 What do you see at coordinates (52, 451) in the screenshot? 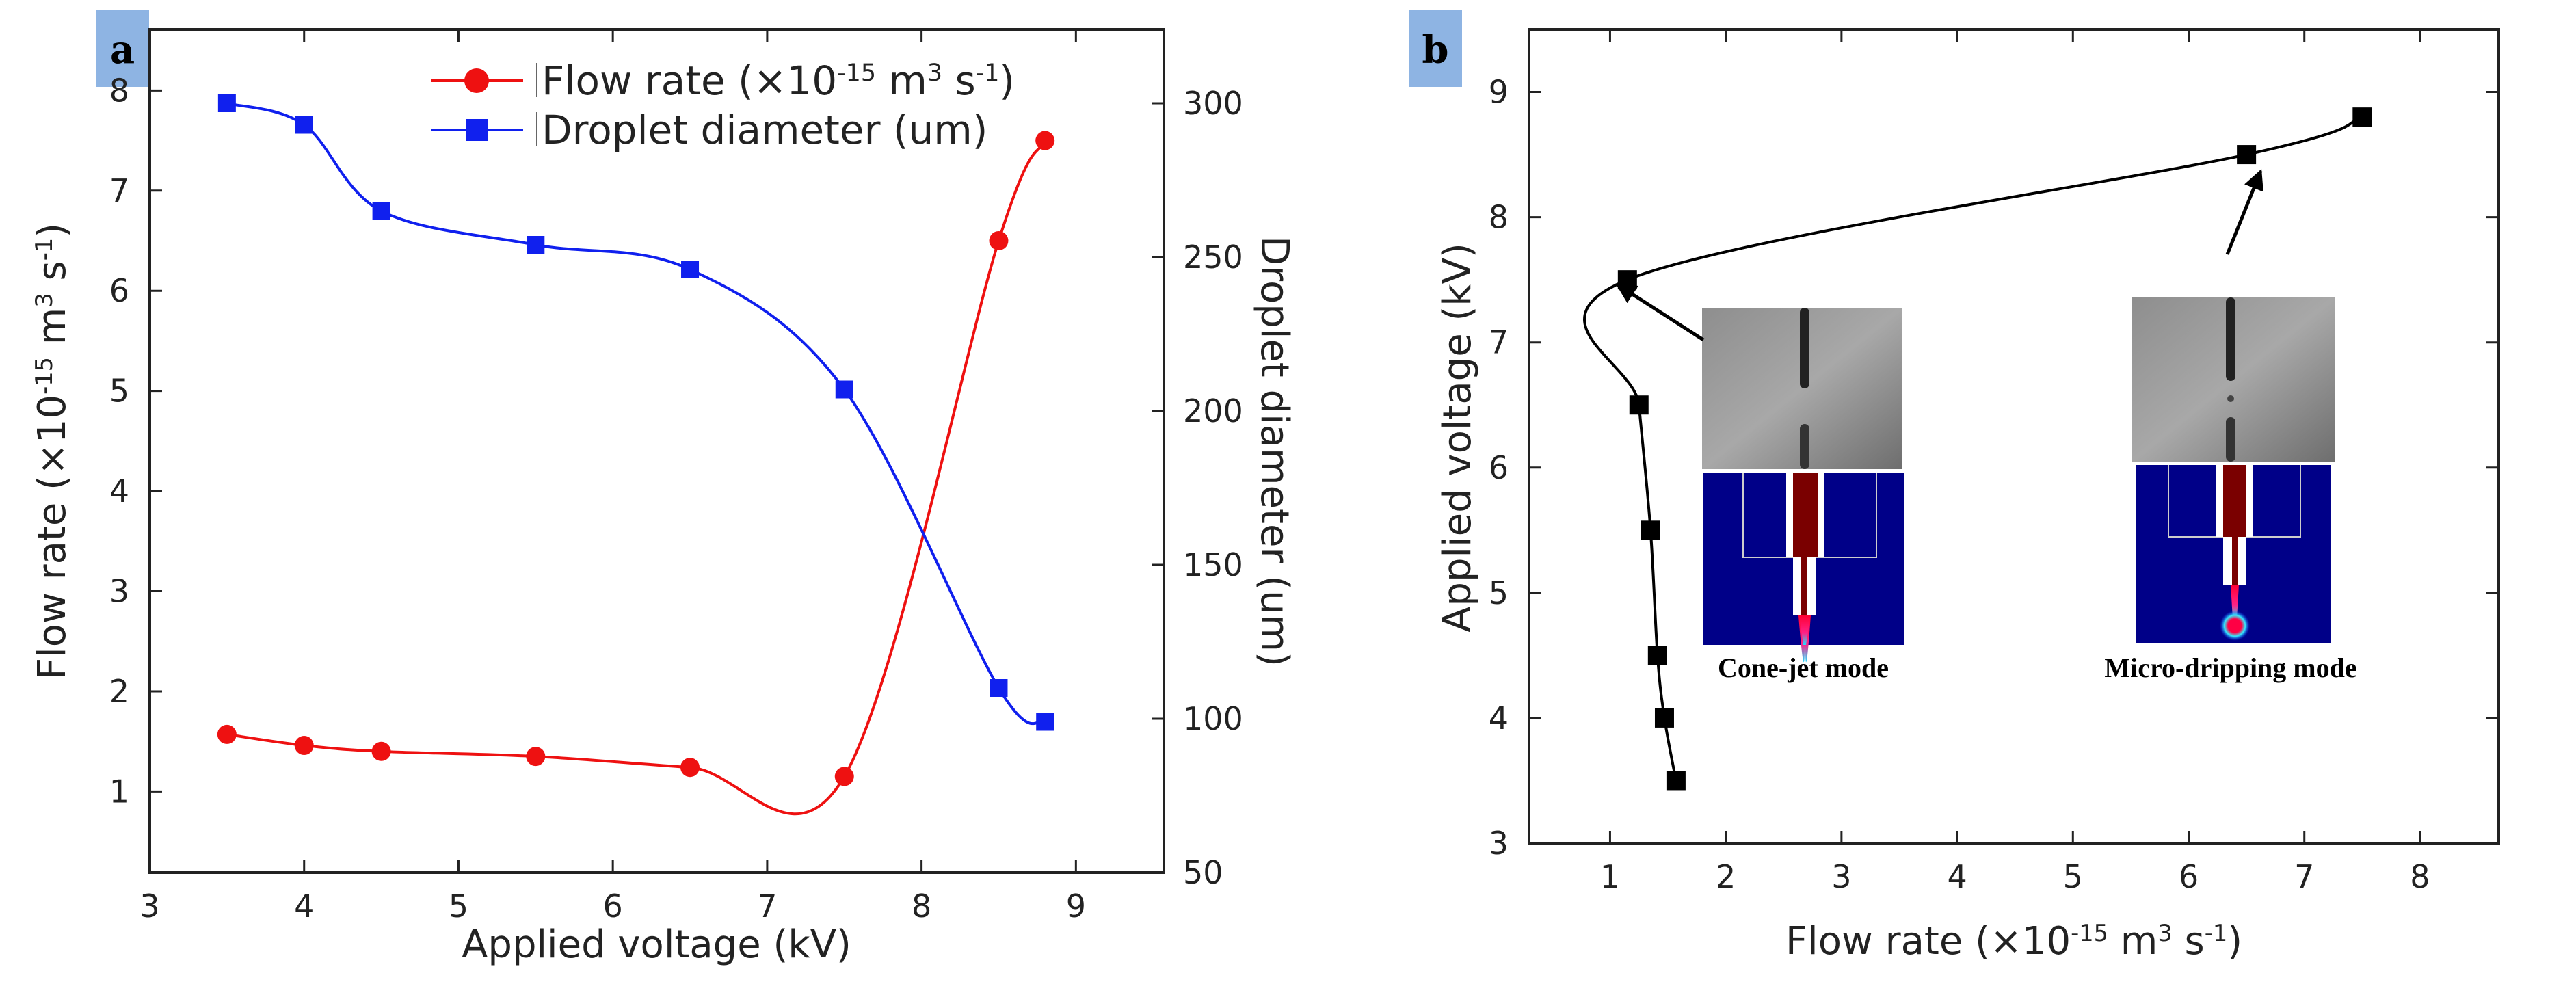
I see `panel-a-ylabel: Flow rate (×10-15 m3 s-1)` at bounding box center [52, 451].